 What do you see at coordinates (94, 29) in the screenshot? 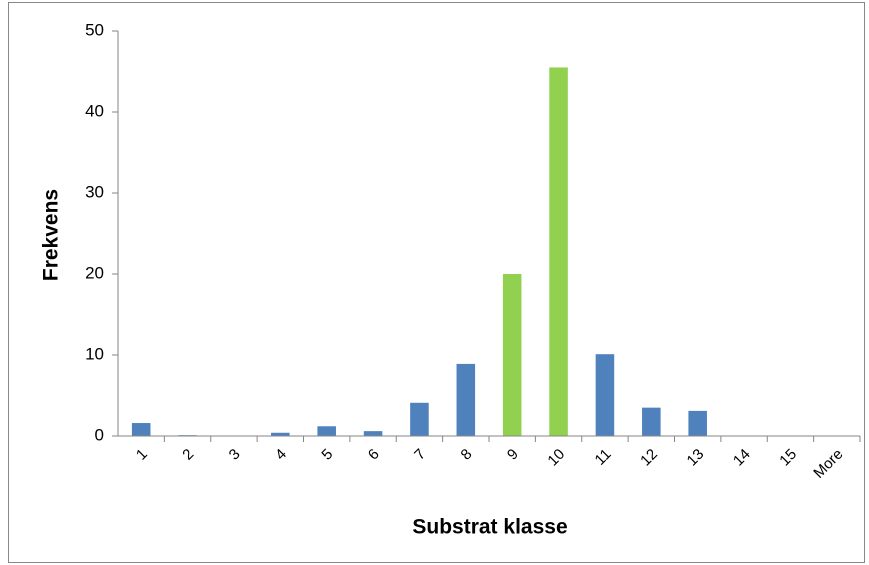
I see `y-tick-label: 50` at bounding box center [94, 29].